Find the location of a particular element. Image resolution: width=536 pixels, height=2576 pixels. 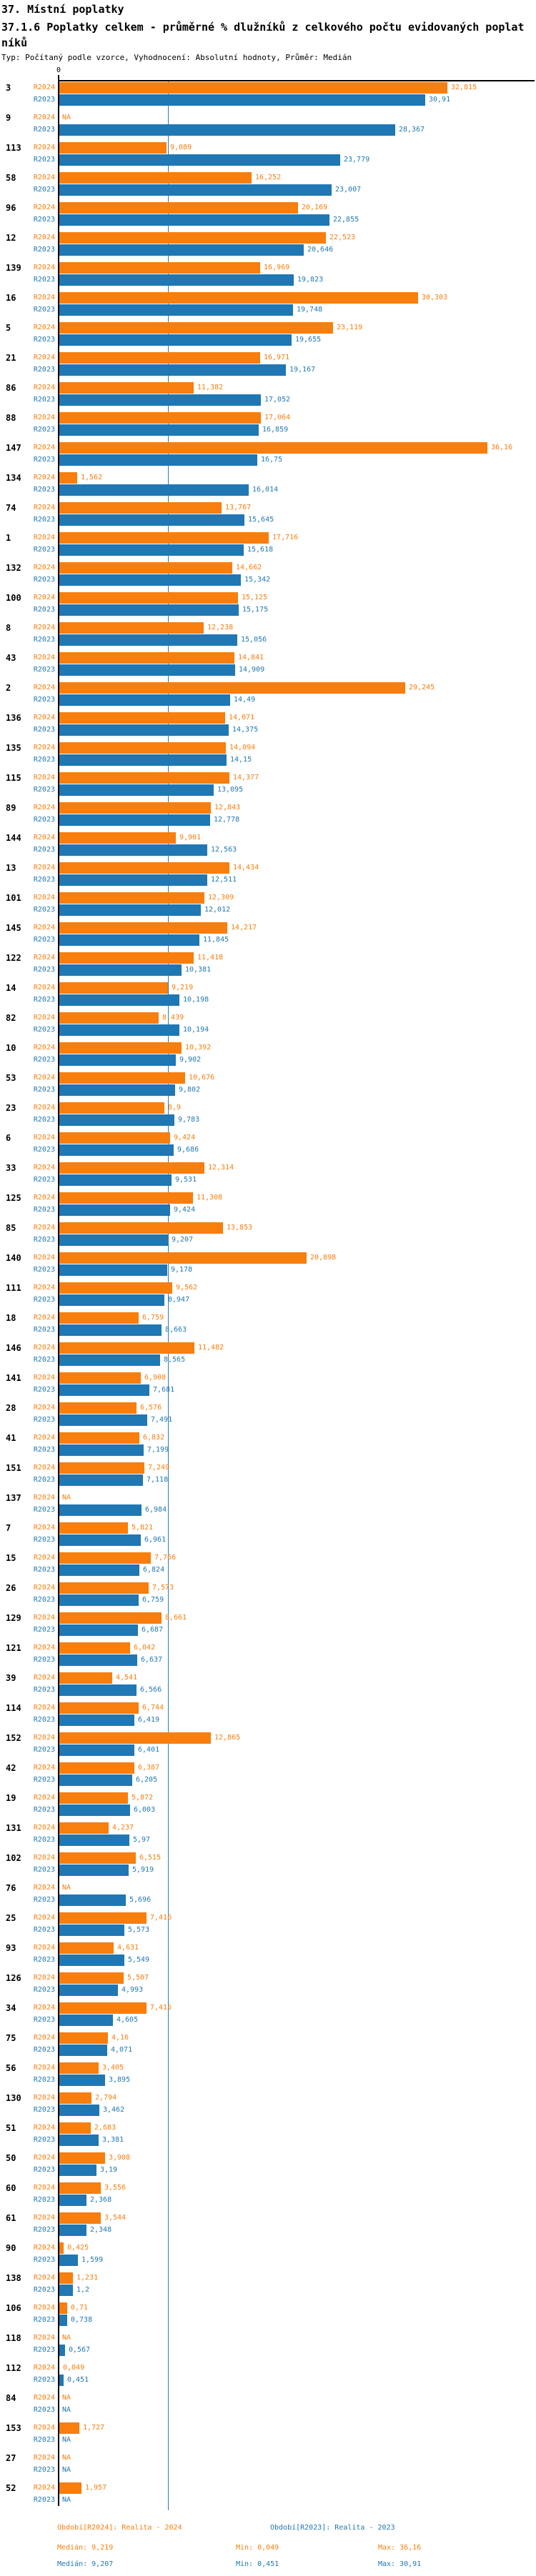

x-axis-zero-tick-label: 0 is located at coordinates (58, 70).